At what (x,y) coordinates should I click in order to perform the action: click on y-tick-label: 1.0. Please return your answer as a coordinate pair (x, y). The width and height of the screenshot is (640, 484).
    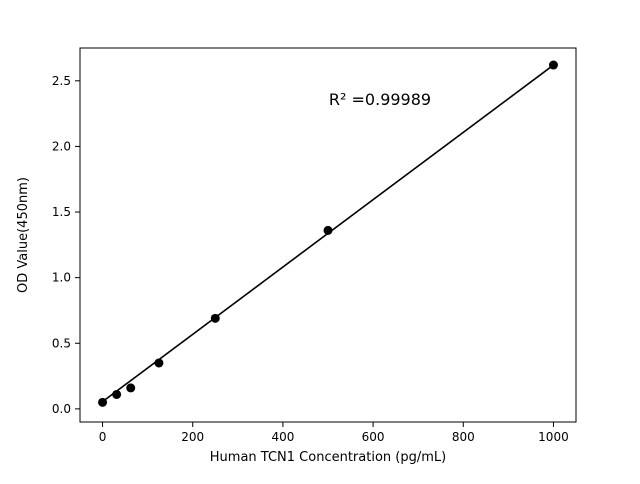
    Looking at the image, I should click on (61, 278).